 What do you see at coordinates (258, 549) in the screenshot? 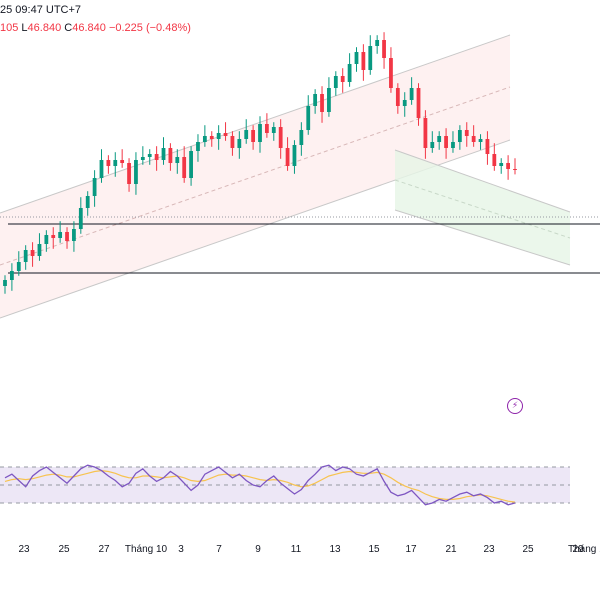
I see `x-tick-label: 9` at bounding box center [258, 549].